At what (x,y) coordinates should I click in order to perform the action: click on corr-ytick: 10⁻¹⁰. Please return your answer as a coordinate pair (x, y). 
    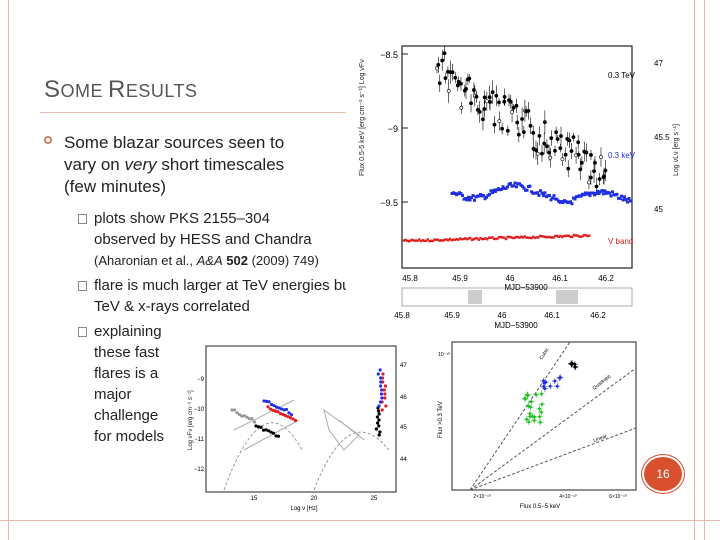
    Looking at the image, I should click on (444, 355).